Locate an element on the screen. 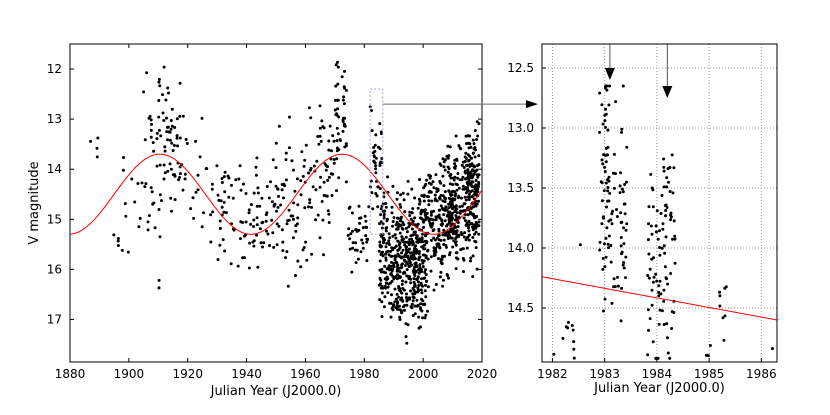 The height and width of the screenshot is (415, 830). right-y-tick-label: 14.5 is located at coordinates (520, 308).